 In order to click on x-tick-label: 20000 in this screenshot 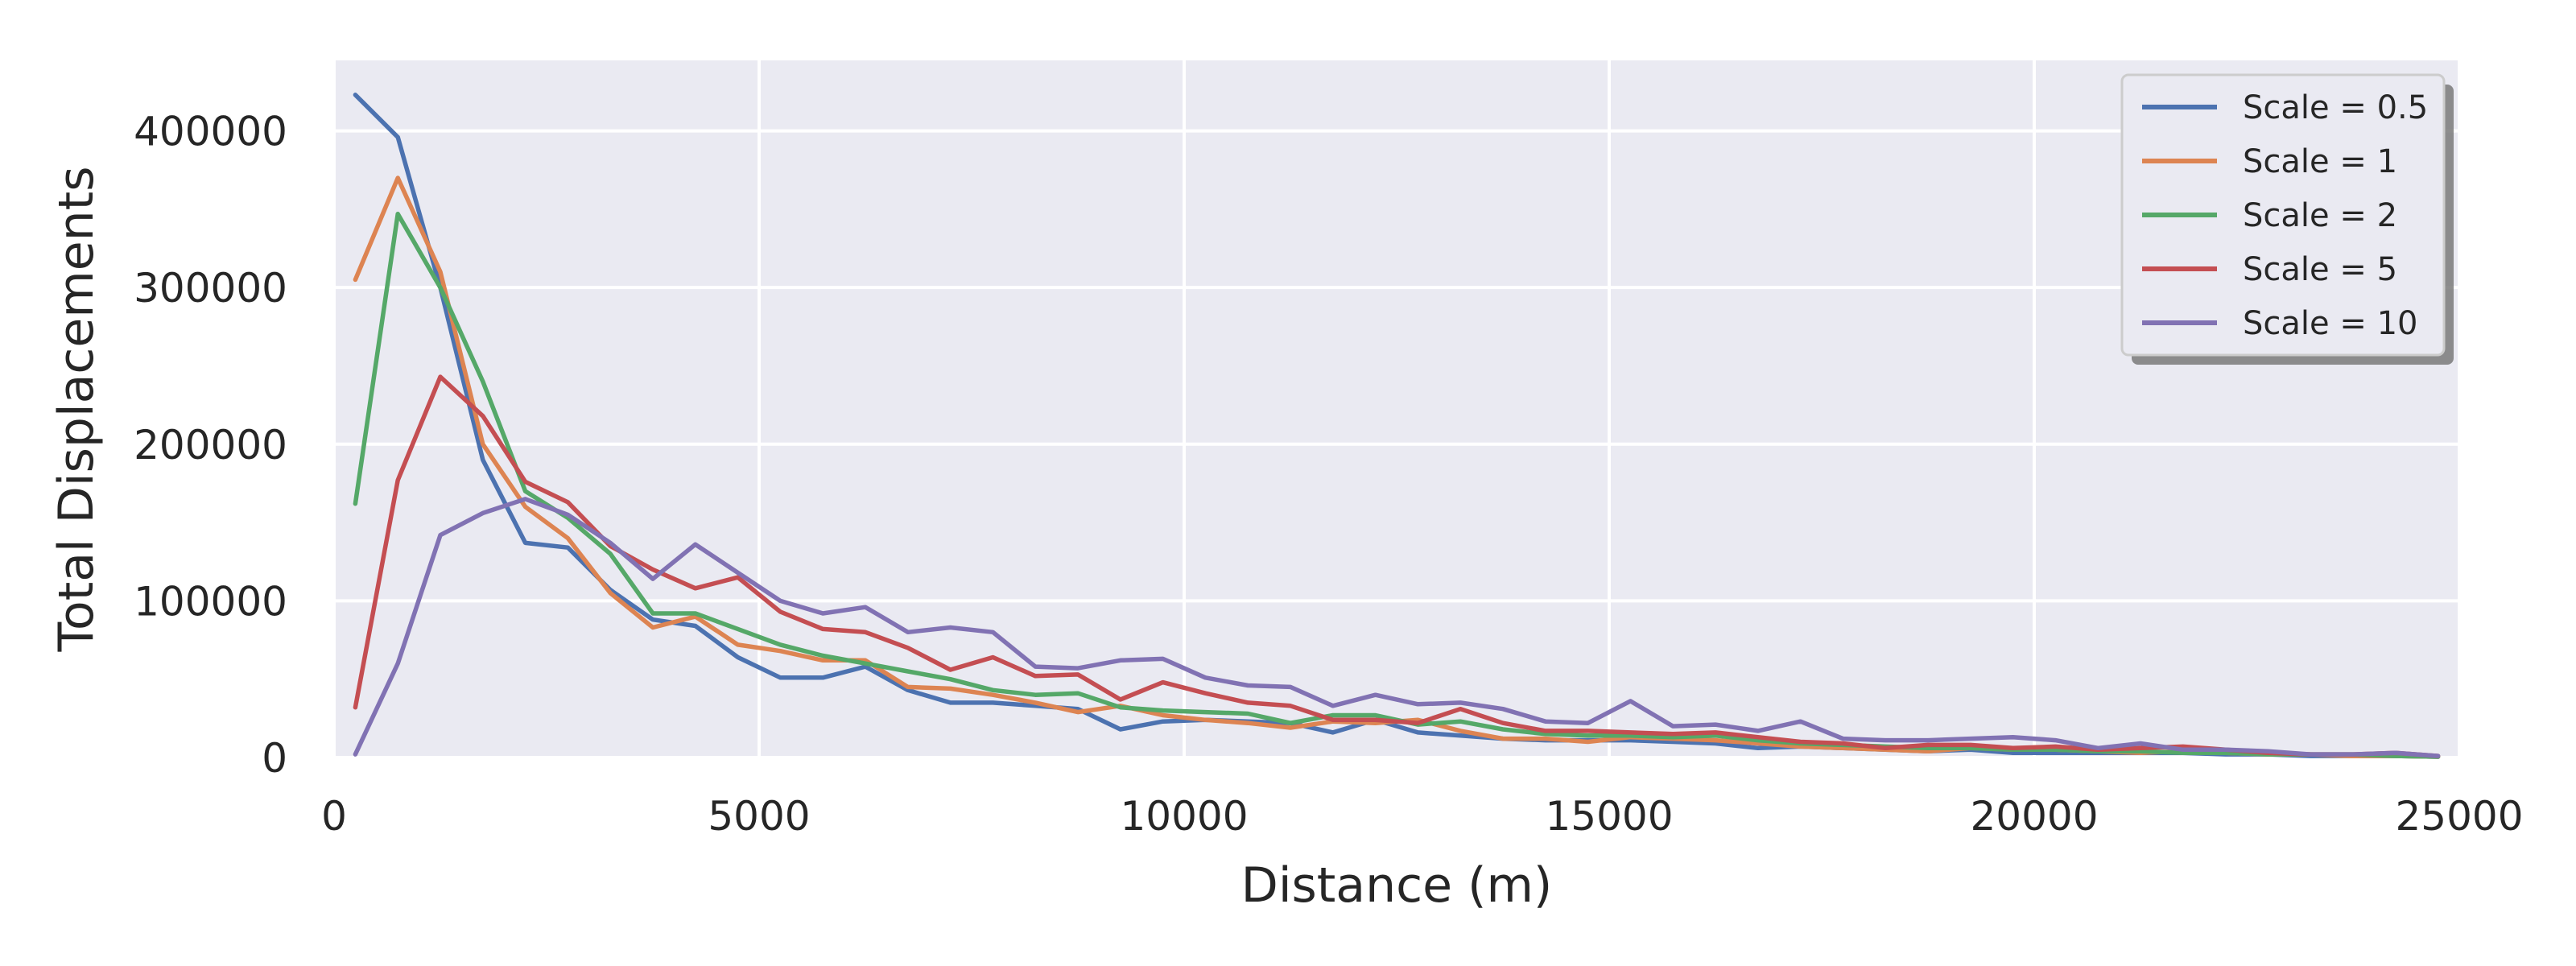, I will do `click(2034, 816)`.